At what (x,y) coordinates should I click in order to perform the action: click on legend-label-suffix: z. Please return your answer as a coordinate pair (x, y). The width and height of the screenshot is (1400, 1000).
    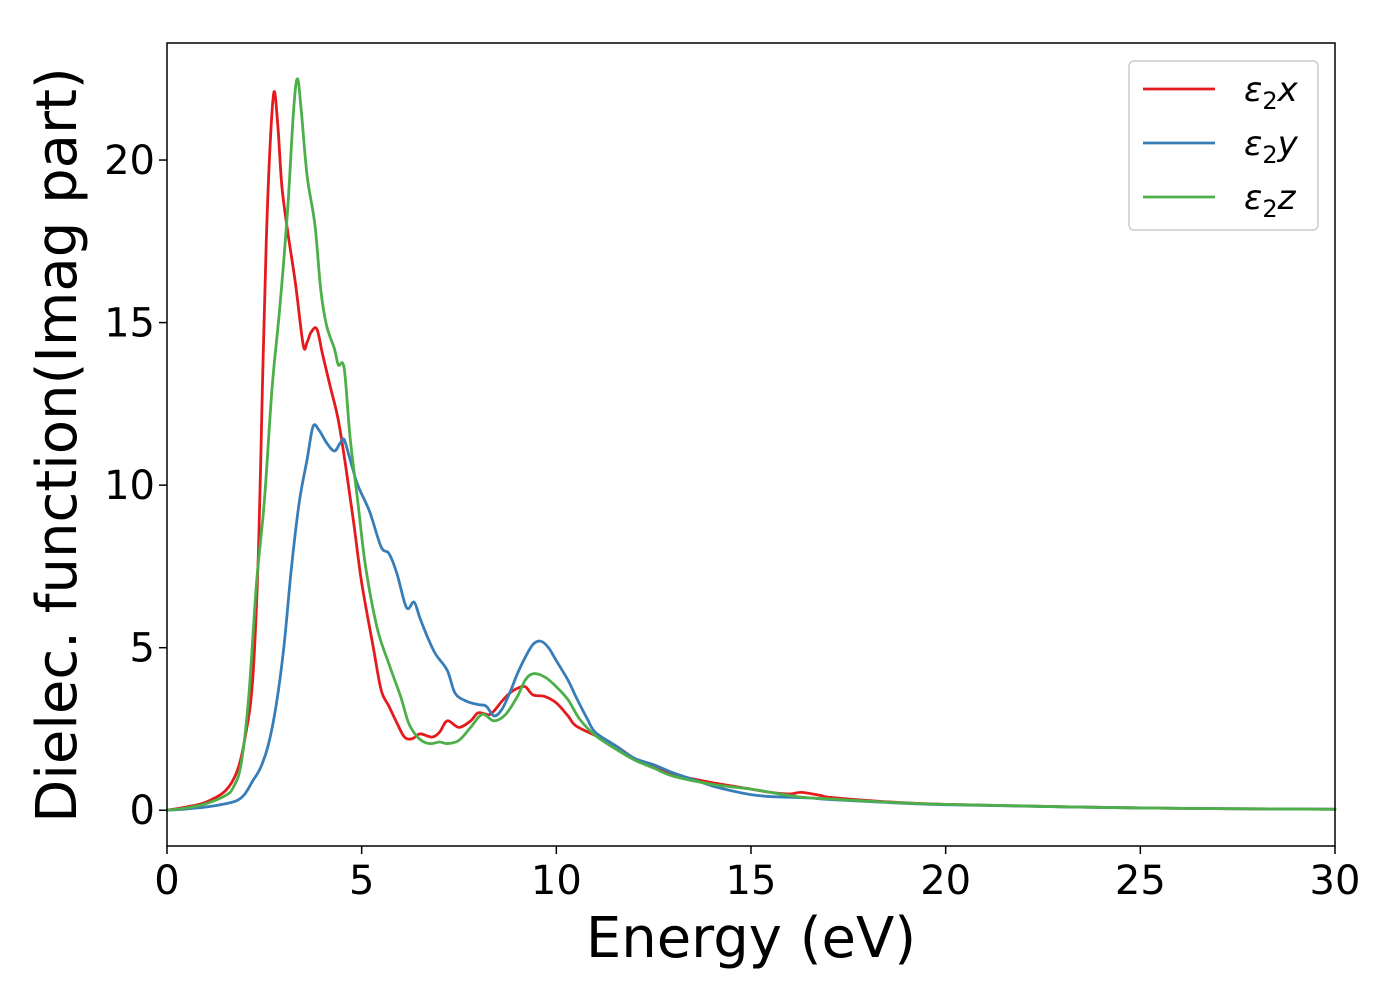
    Looking at the image, I should click on (1287, 198).